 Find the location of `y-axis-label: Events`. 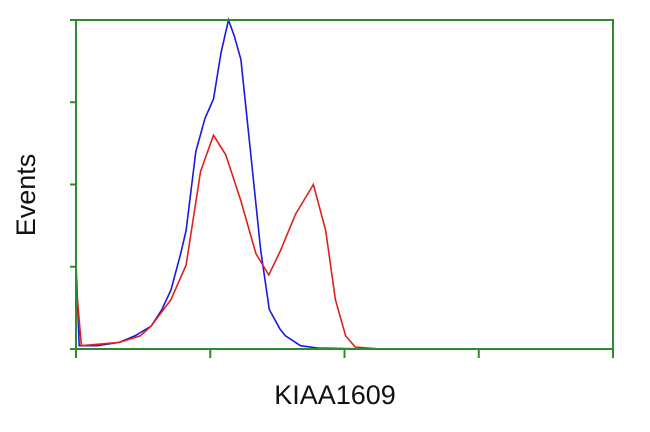

y-axis-label: Events is located at coordinates (26, 195).